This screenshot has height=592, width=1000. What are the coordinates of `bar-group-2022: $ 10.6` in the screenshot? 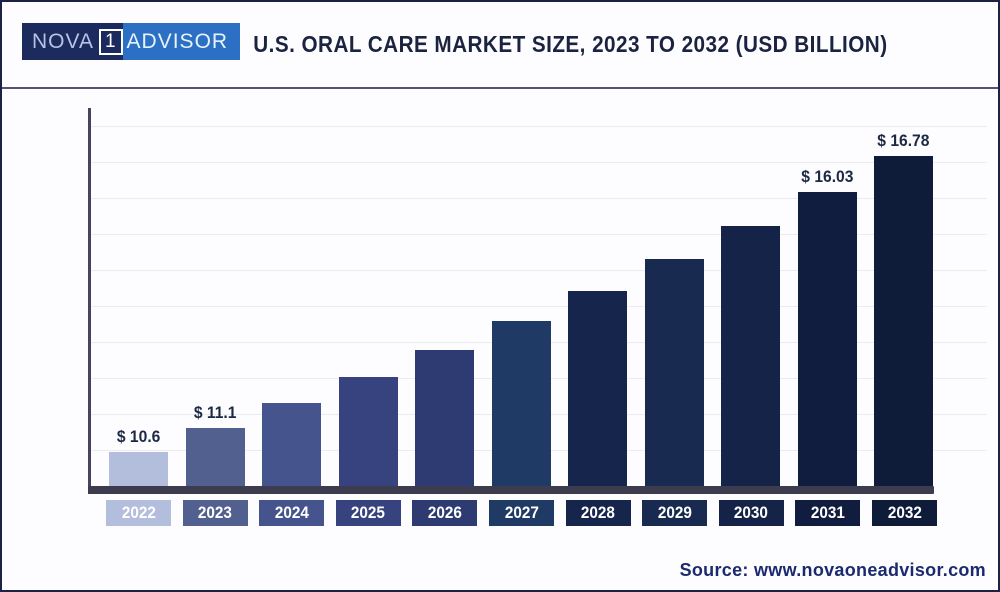 It's located at (138, 456).